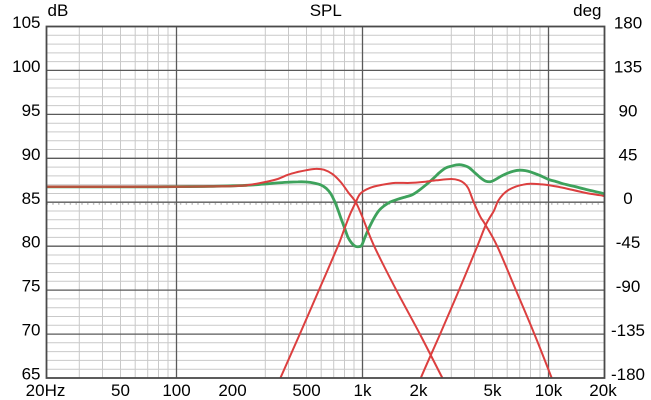 Image resolution: width=651 pixels, height=400 pixels. What do you see at coordinates (628, 242) in the screenshot?
I see `svg-text: -45` at bounding box center [628, 242].